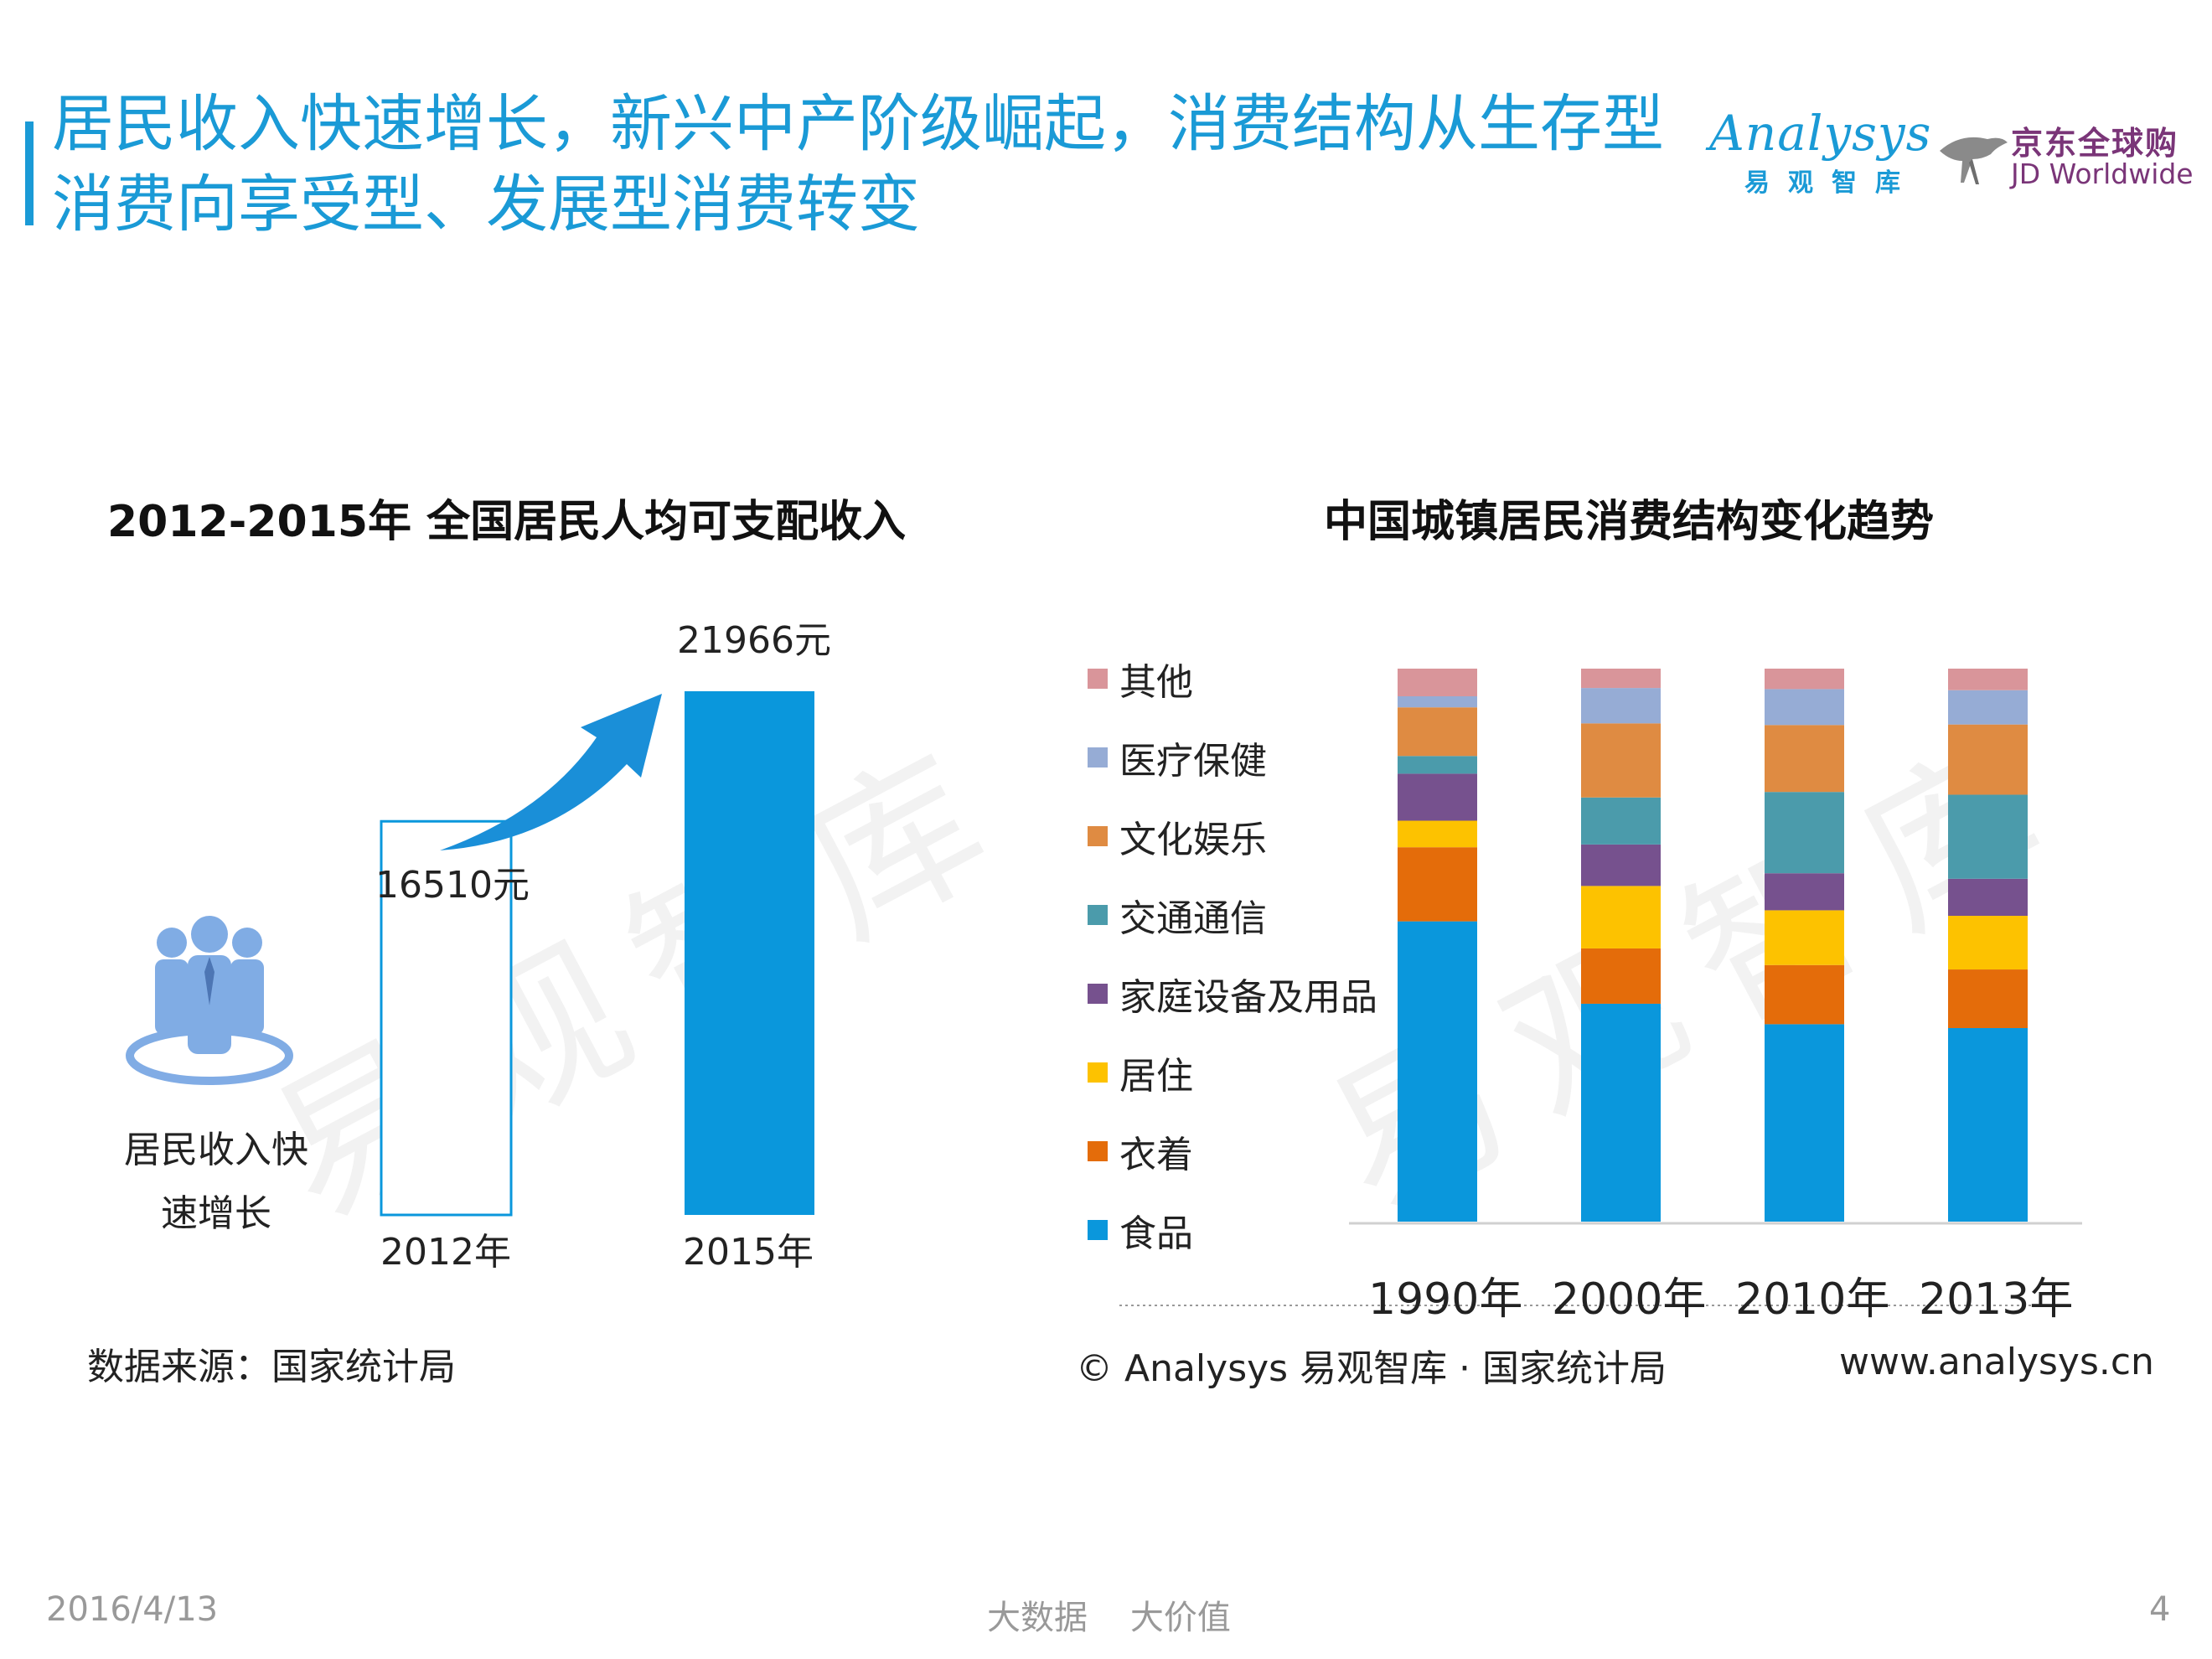 This screenshot has height=1659, width=2212. I want to click on stack-segment-2010-家庭设备及用品, so click(1805, 892).